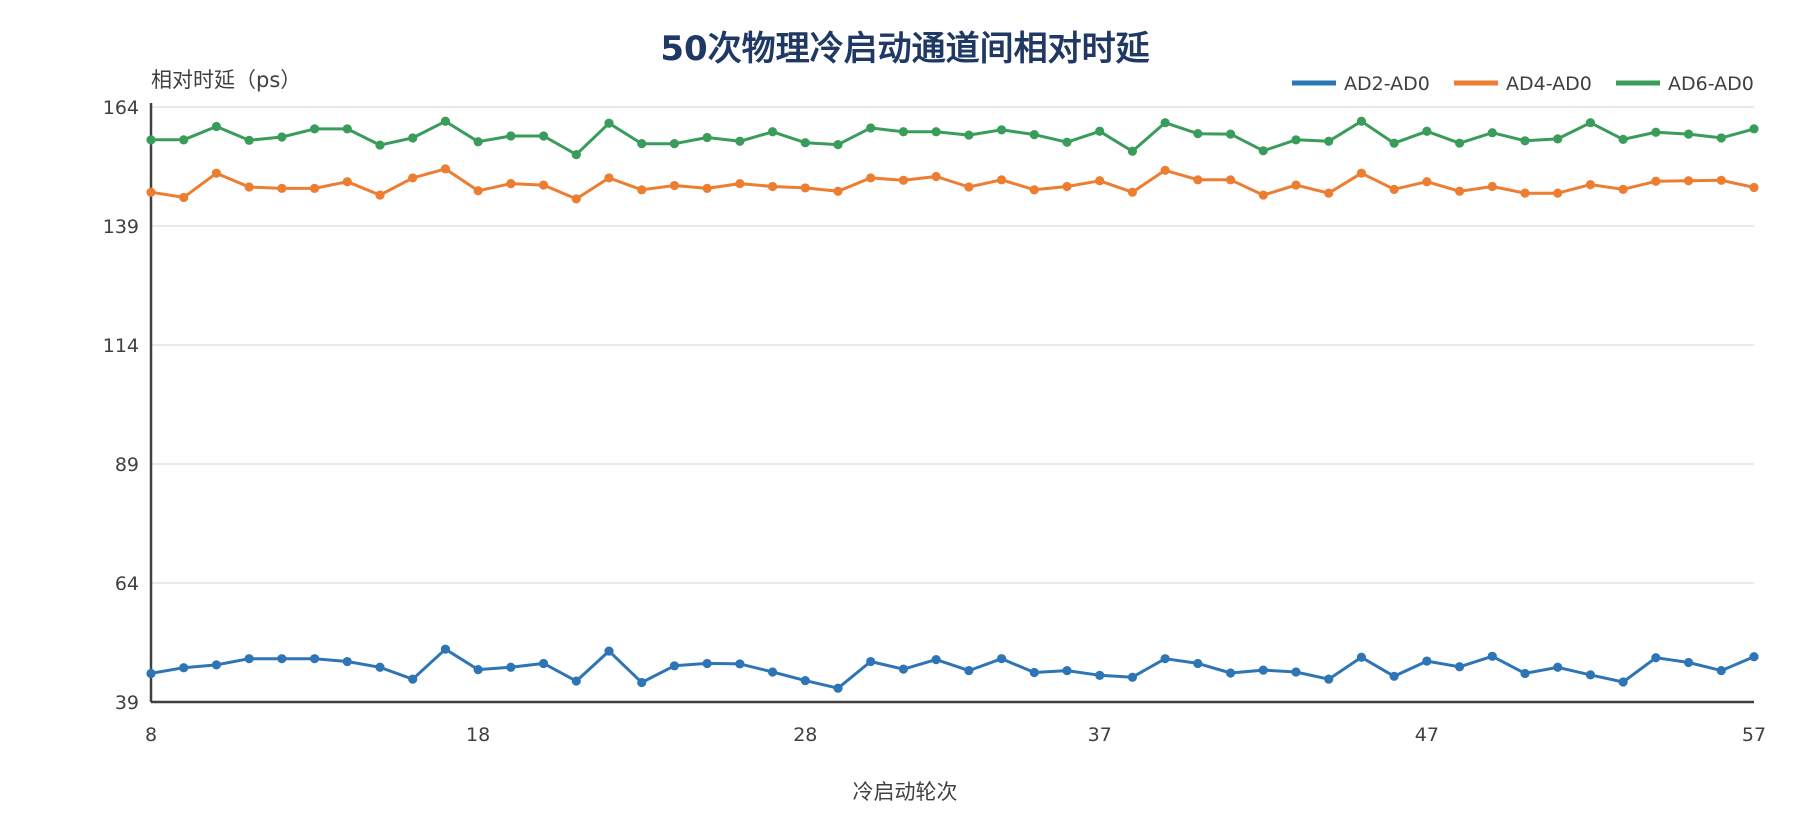  I want to click on legend-item: AD2-AD0, so click(1361, 84).